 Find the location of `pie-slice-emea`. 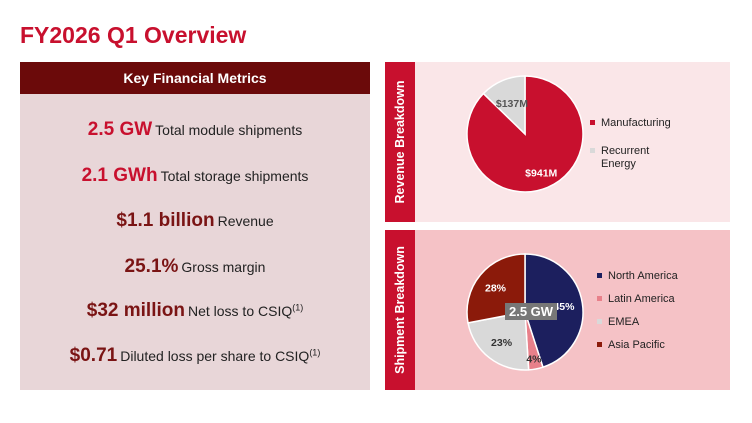

pie-slice-emea is located at coordinates (498, 341).